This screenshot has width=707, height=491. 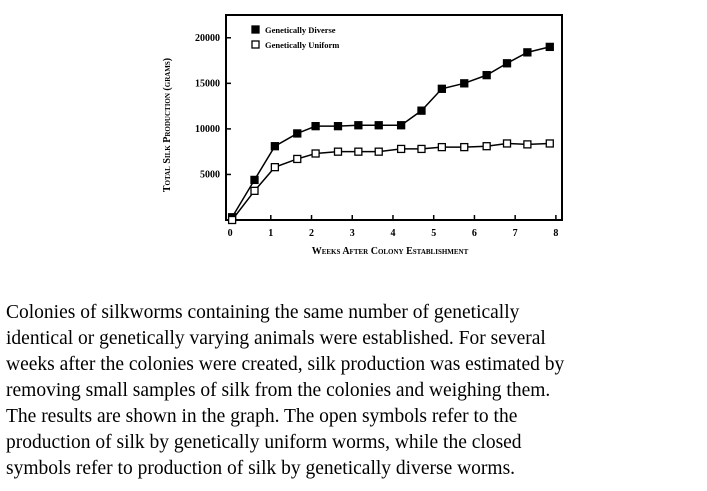 I want to click on y-axis-label: Total Silk Production (grams), so click(x=167, y=125).